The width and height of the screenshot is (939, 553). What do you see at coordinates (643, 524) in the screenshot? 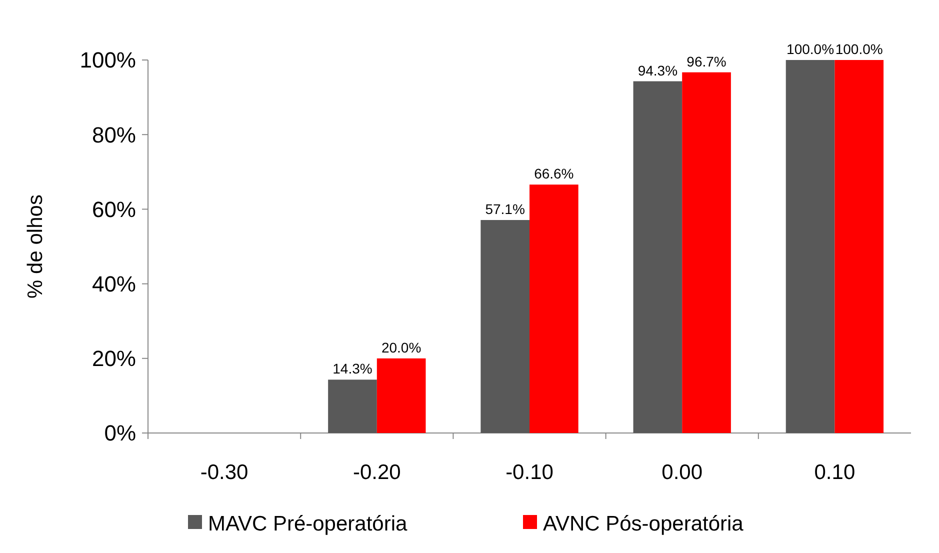
I see `legend-label: AVNC Pós-operatória` at bounding box center [643, 524].